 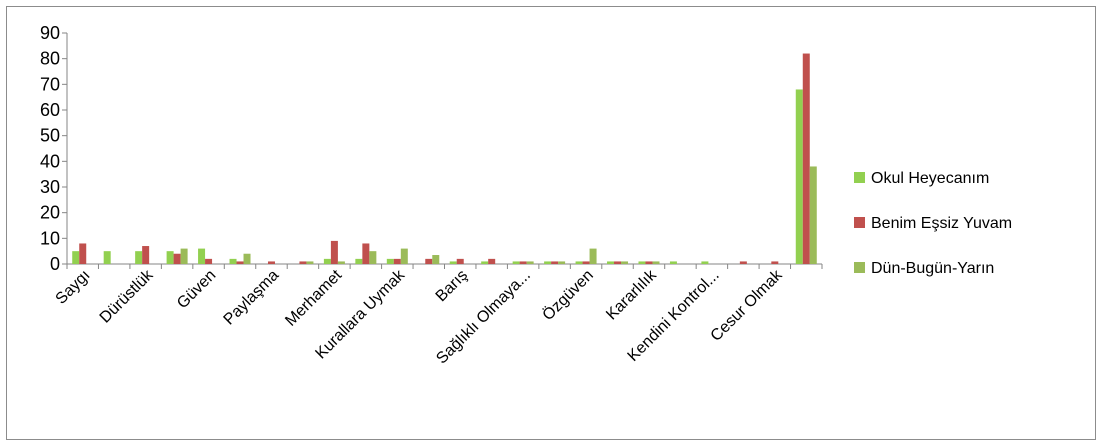 I want to click on x-tick-label: Barış, so click(x=452, y=286).